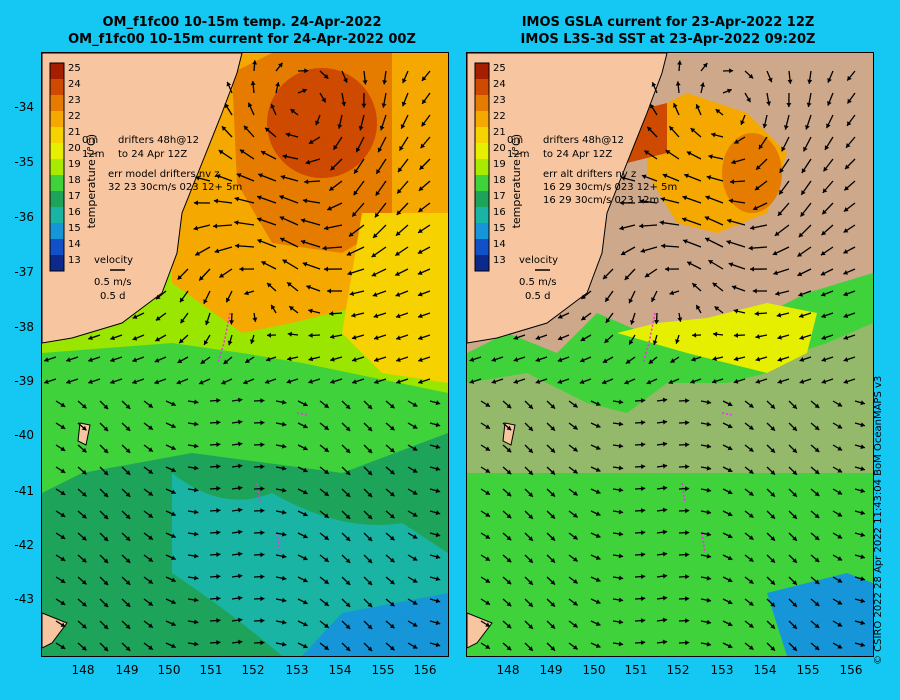 The width and height of the screenshot is (900, 700). What do you see at coordinates (577, 154) in the screenshot?
I see `legend-drifters-date: to 24 Apr 12Z` at bounding box center [577, 154].